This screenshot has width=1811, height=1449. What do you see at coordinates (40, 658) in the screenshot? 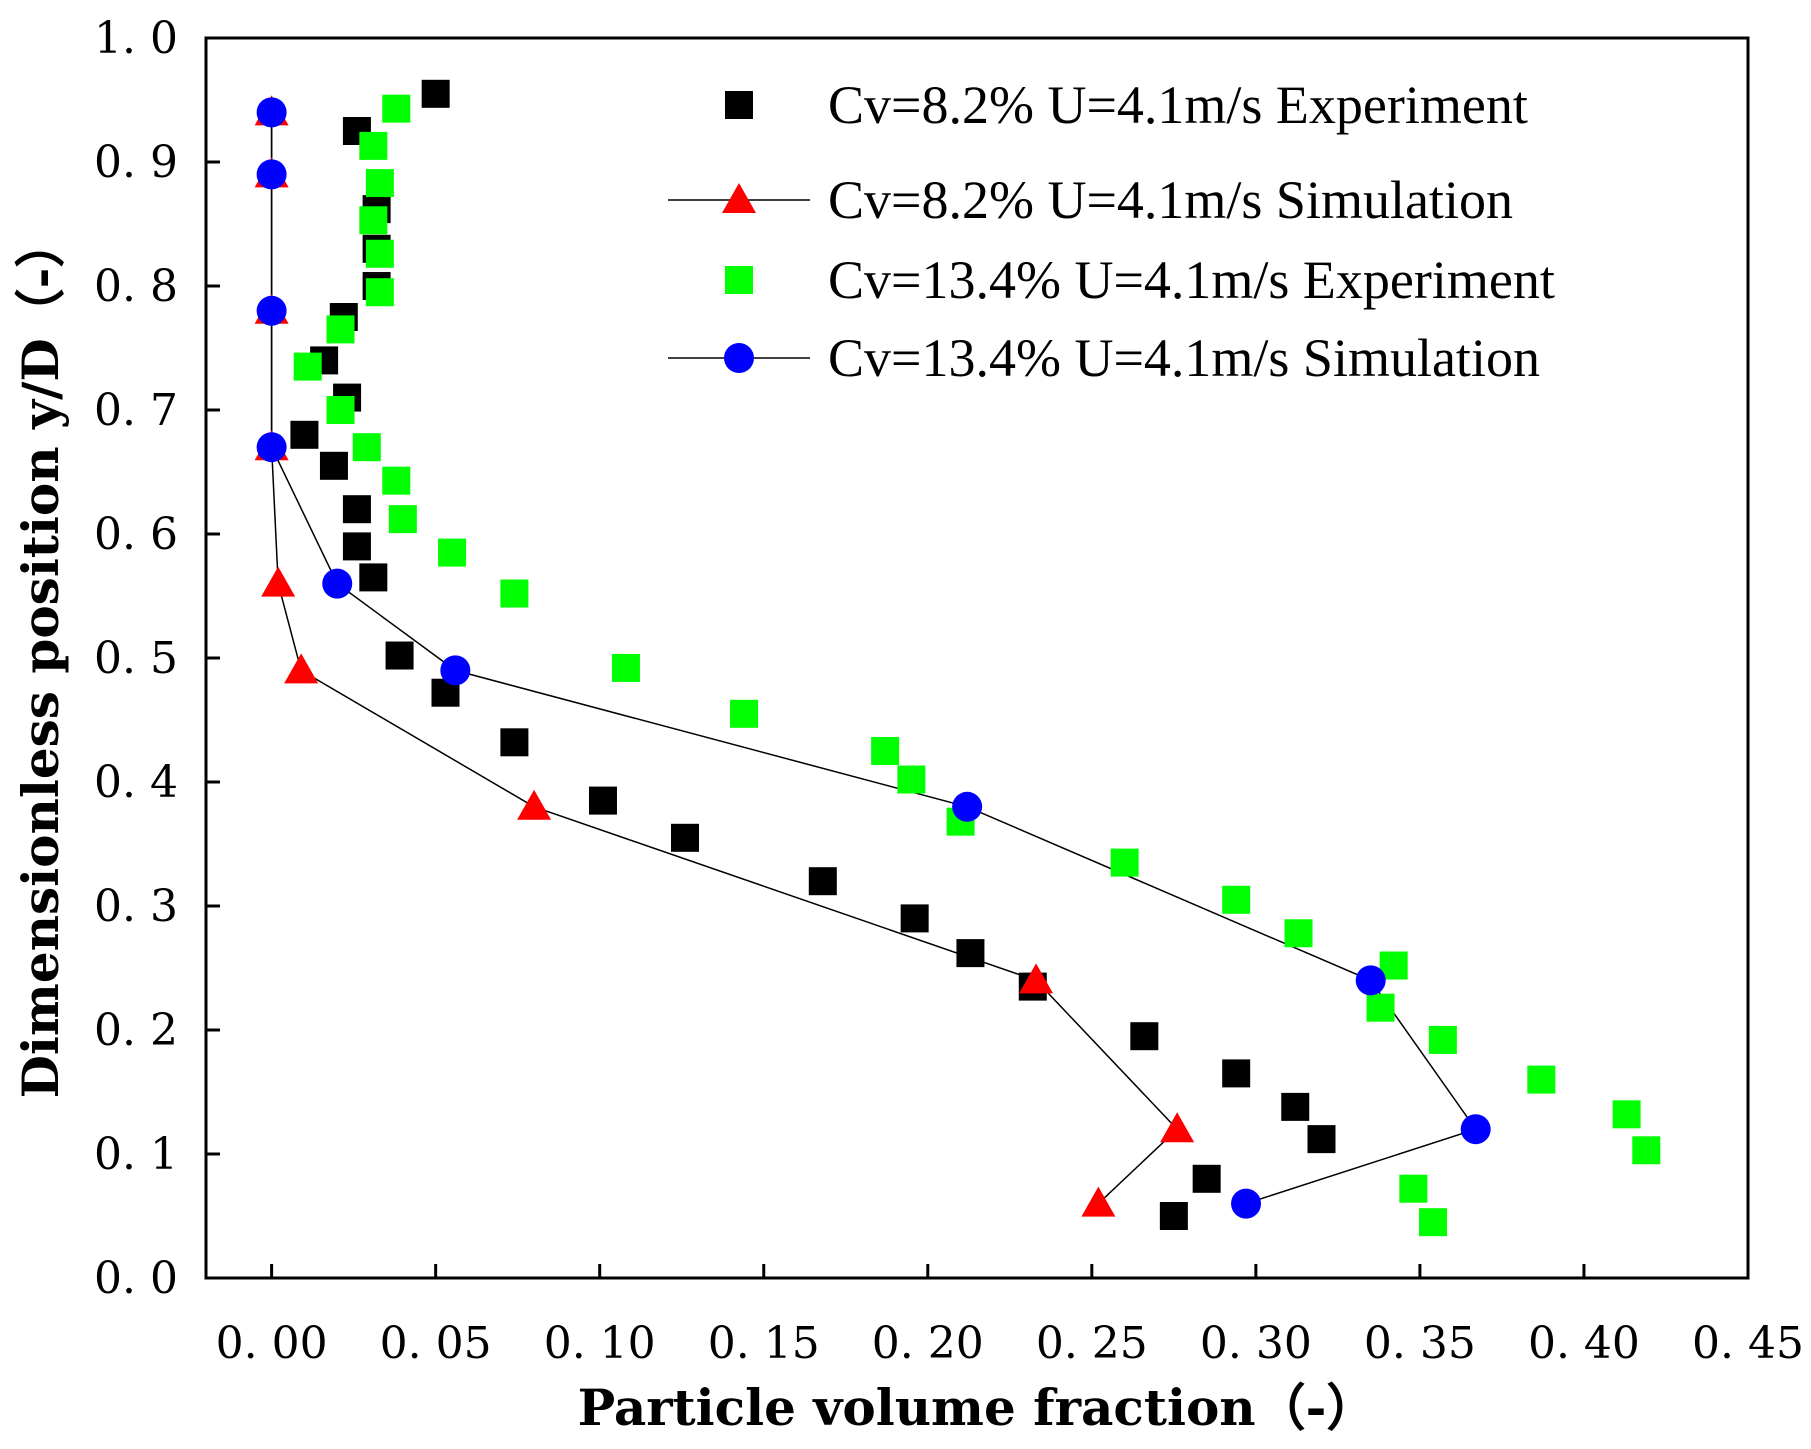
I see `y-axis-title: Dimensionless position y/D（-）` at bounding box center [40, 658].